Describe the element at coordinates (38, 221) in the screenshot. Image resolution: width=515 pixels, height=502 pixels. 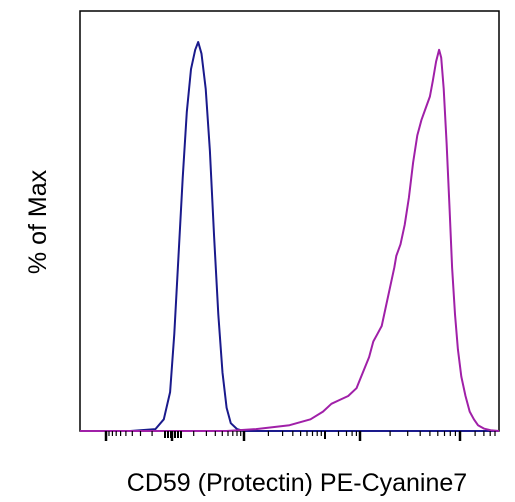
I see `y-axis-title: % of Max` at that location.